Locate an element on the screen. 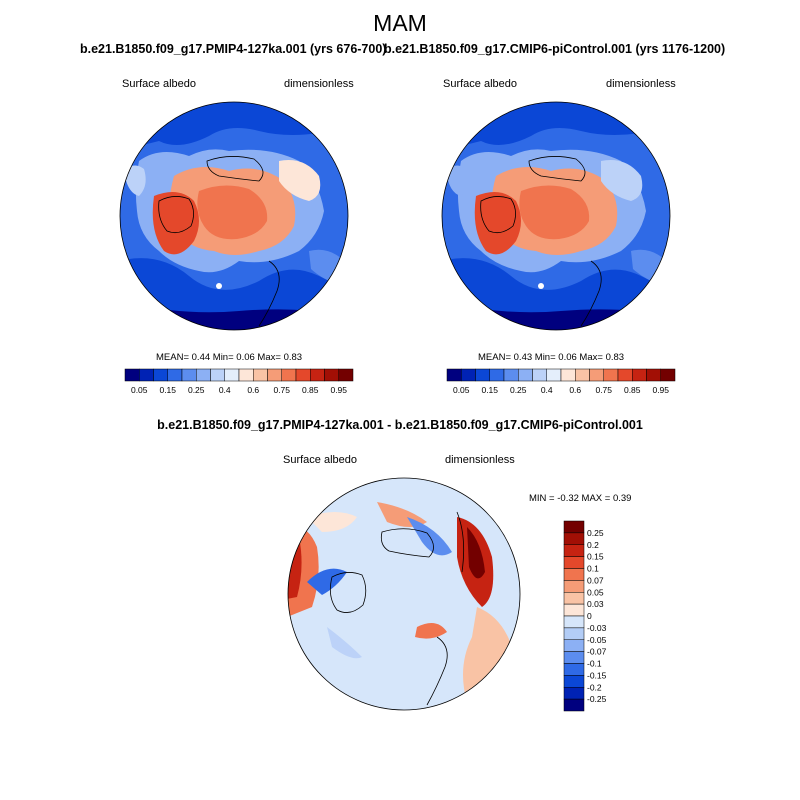 The image size is (800, 800). diff-colorbar-tick-label: -0.15 is located at coordinates (597, 675).